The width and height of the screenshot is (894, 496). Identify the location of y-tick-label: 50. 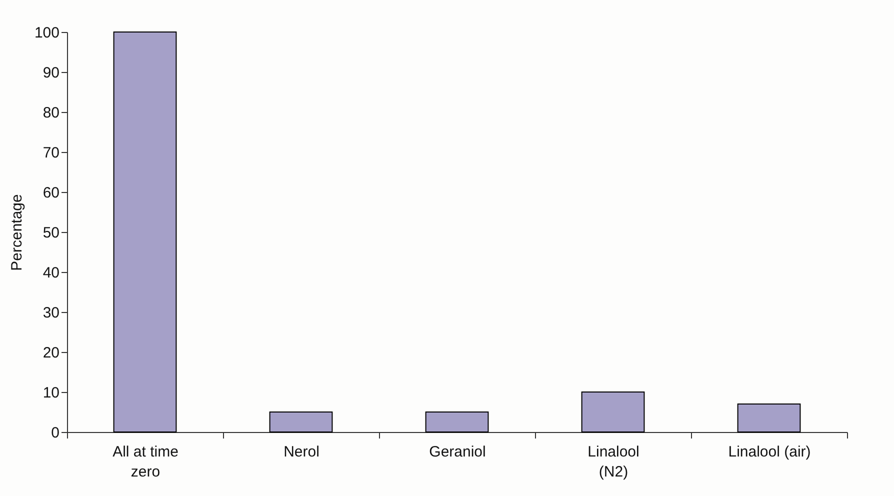
(51, 233).